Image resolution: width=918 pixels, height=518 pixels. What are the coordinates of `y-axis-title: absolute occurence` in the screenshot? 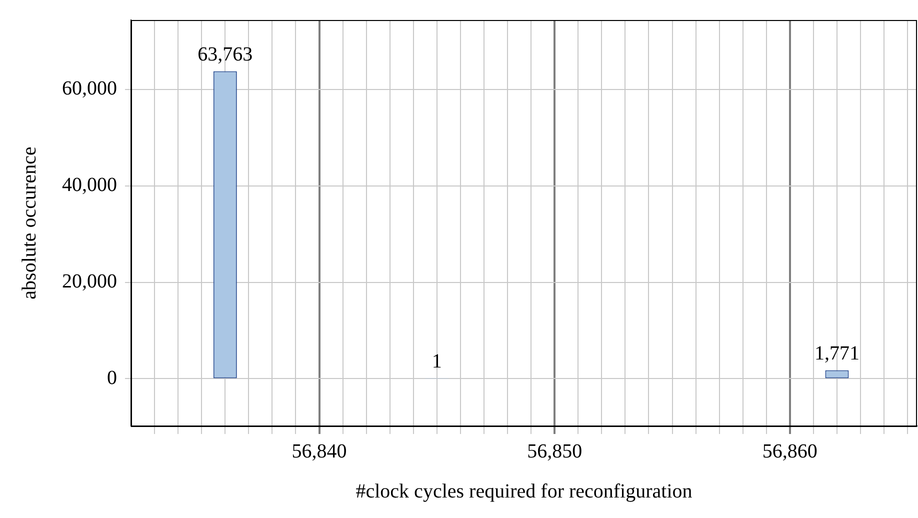 It's located at (29, 223).